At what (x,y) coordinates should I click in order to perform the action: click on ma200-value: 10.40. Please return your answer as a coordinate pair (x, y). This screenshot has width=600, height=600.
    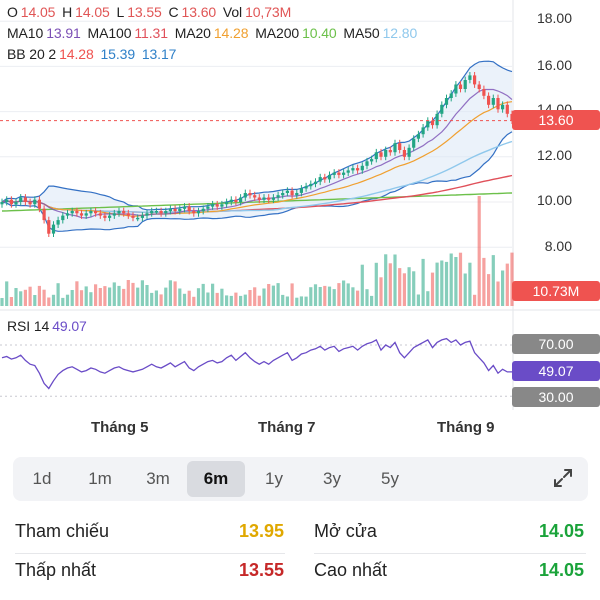
    Looking at the image, I should click on (319, 33).